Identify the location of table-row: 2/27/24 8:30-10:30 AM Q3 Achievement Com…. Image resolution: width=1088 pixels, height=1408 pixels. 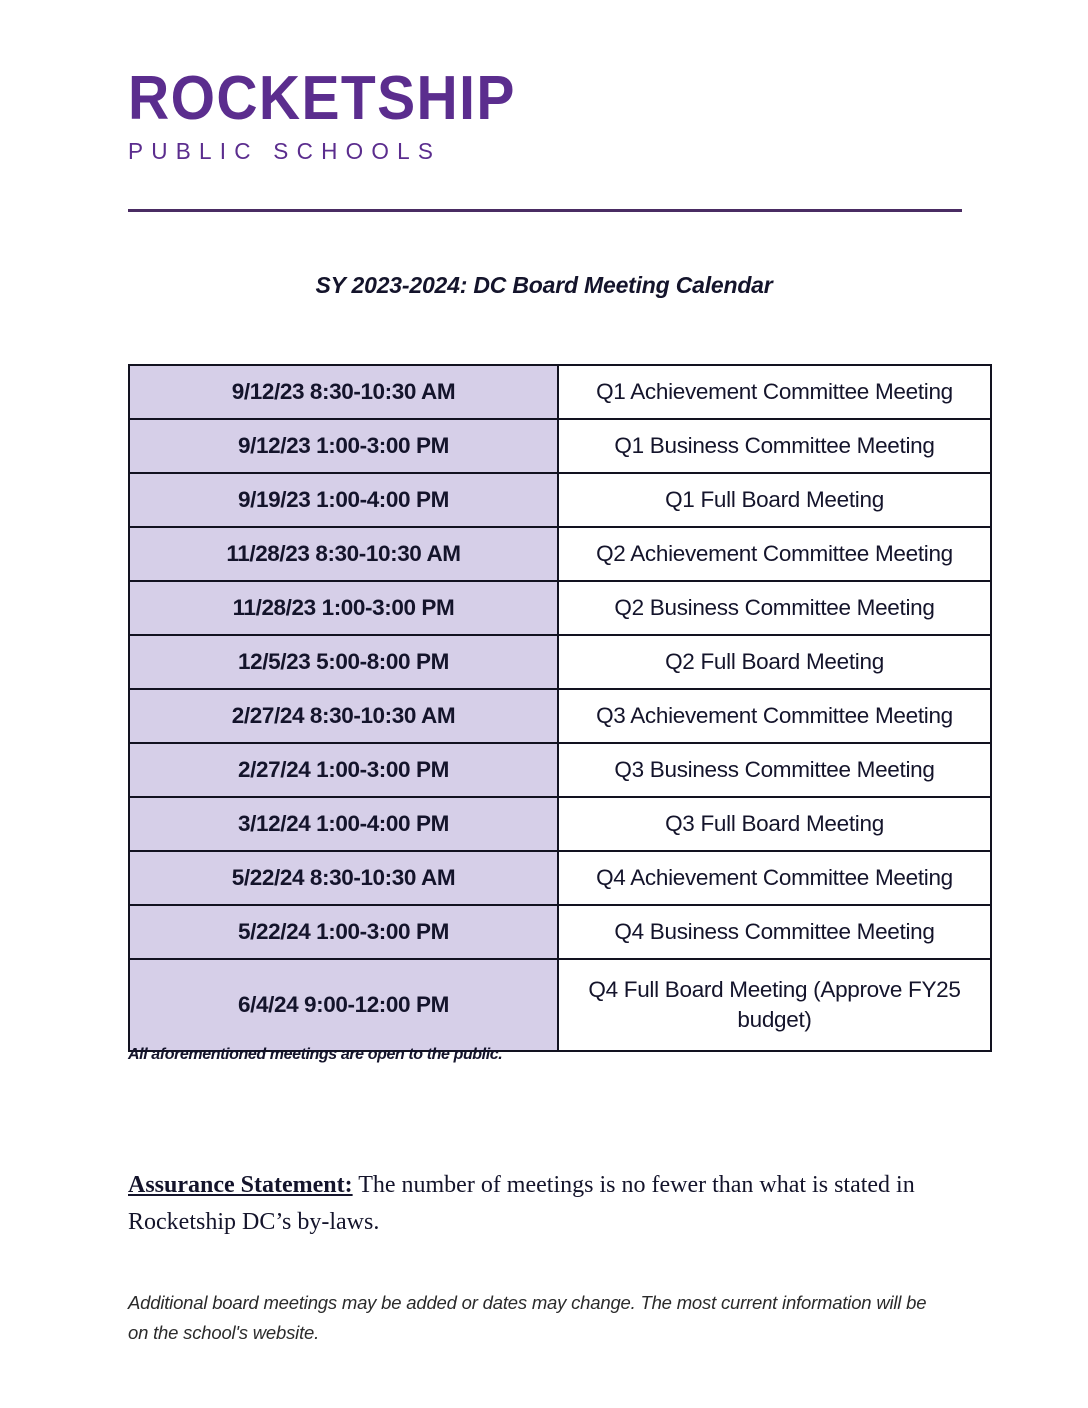
(560, 716).